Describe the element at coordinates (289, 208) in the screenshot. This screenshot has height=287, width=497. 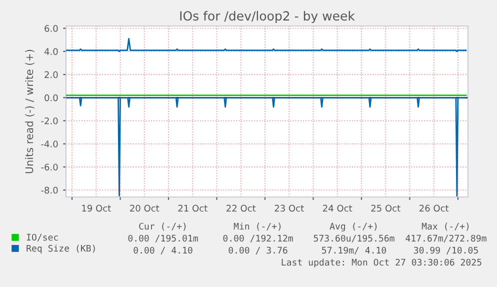
I see `x-tick-label: 23 Oct` at that location.